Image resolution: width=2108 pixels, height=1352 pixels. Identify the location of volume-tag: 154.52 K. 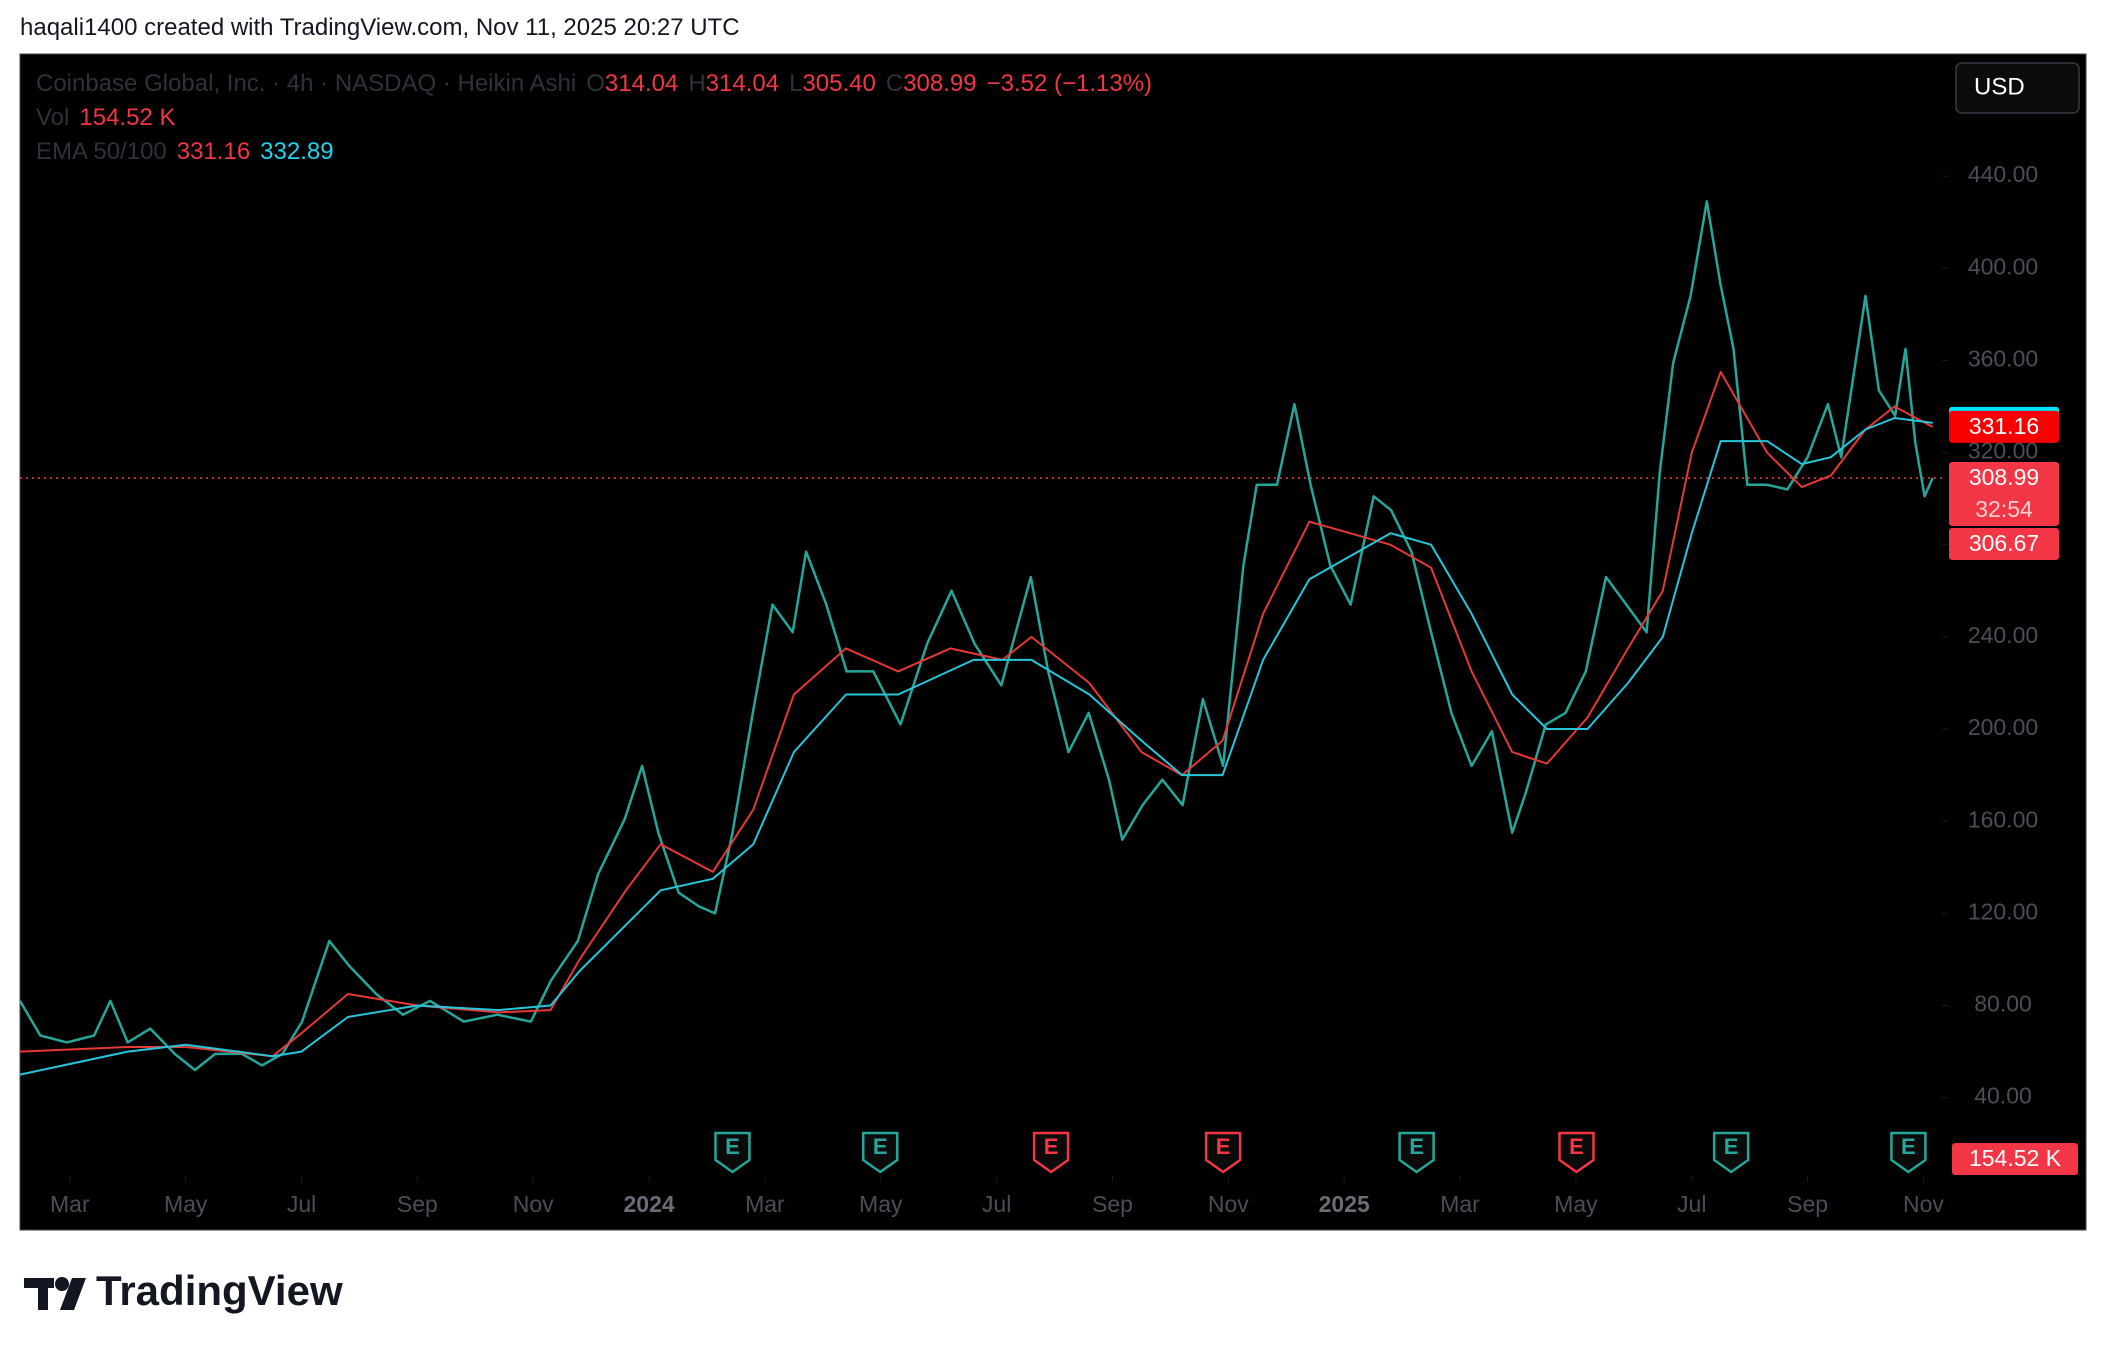
(2015, 1158).